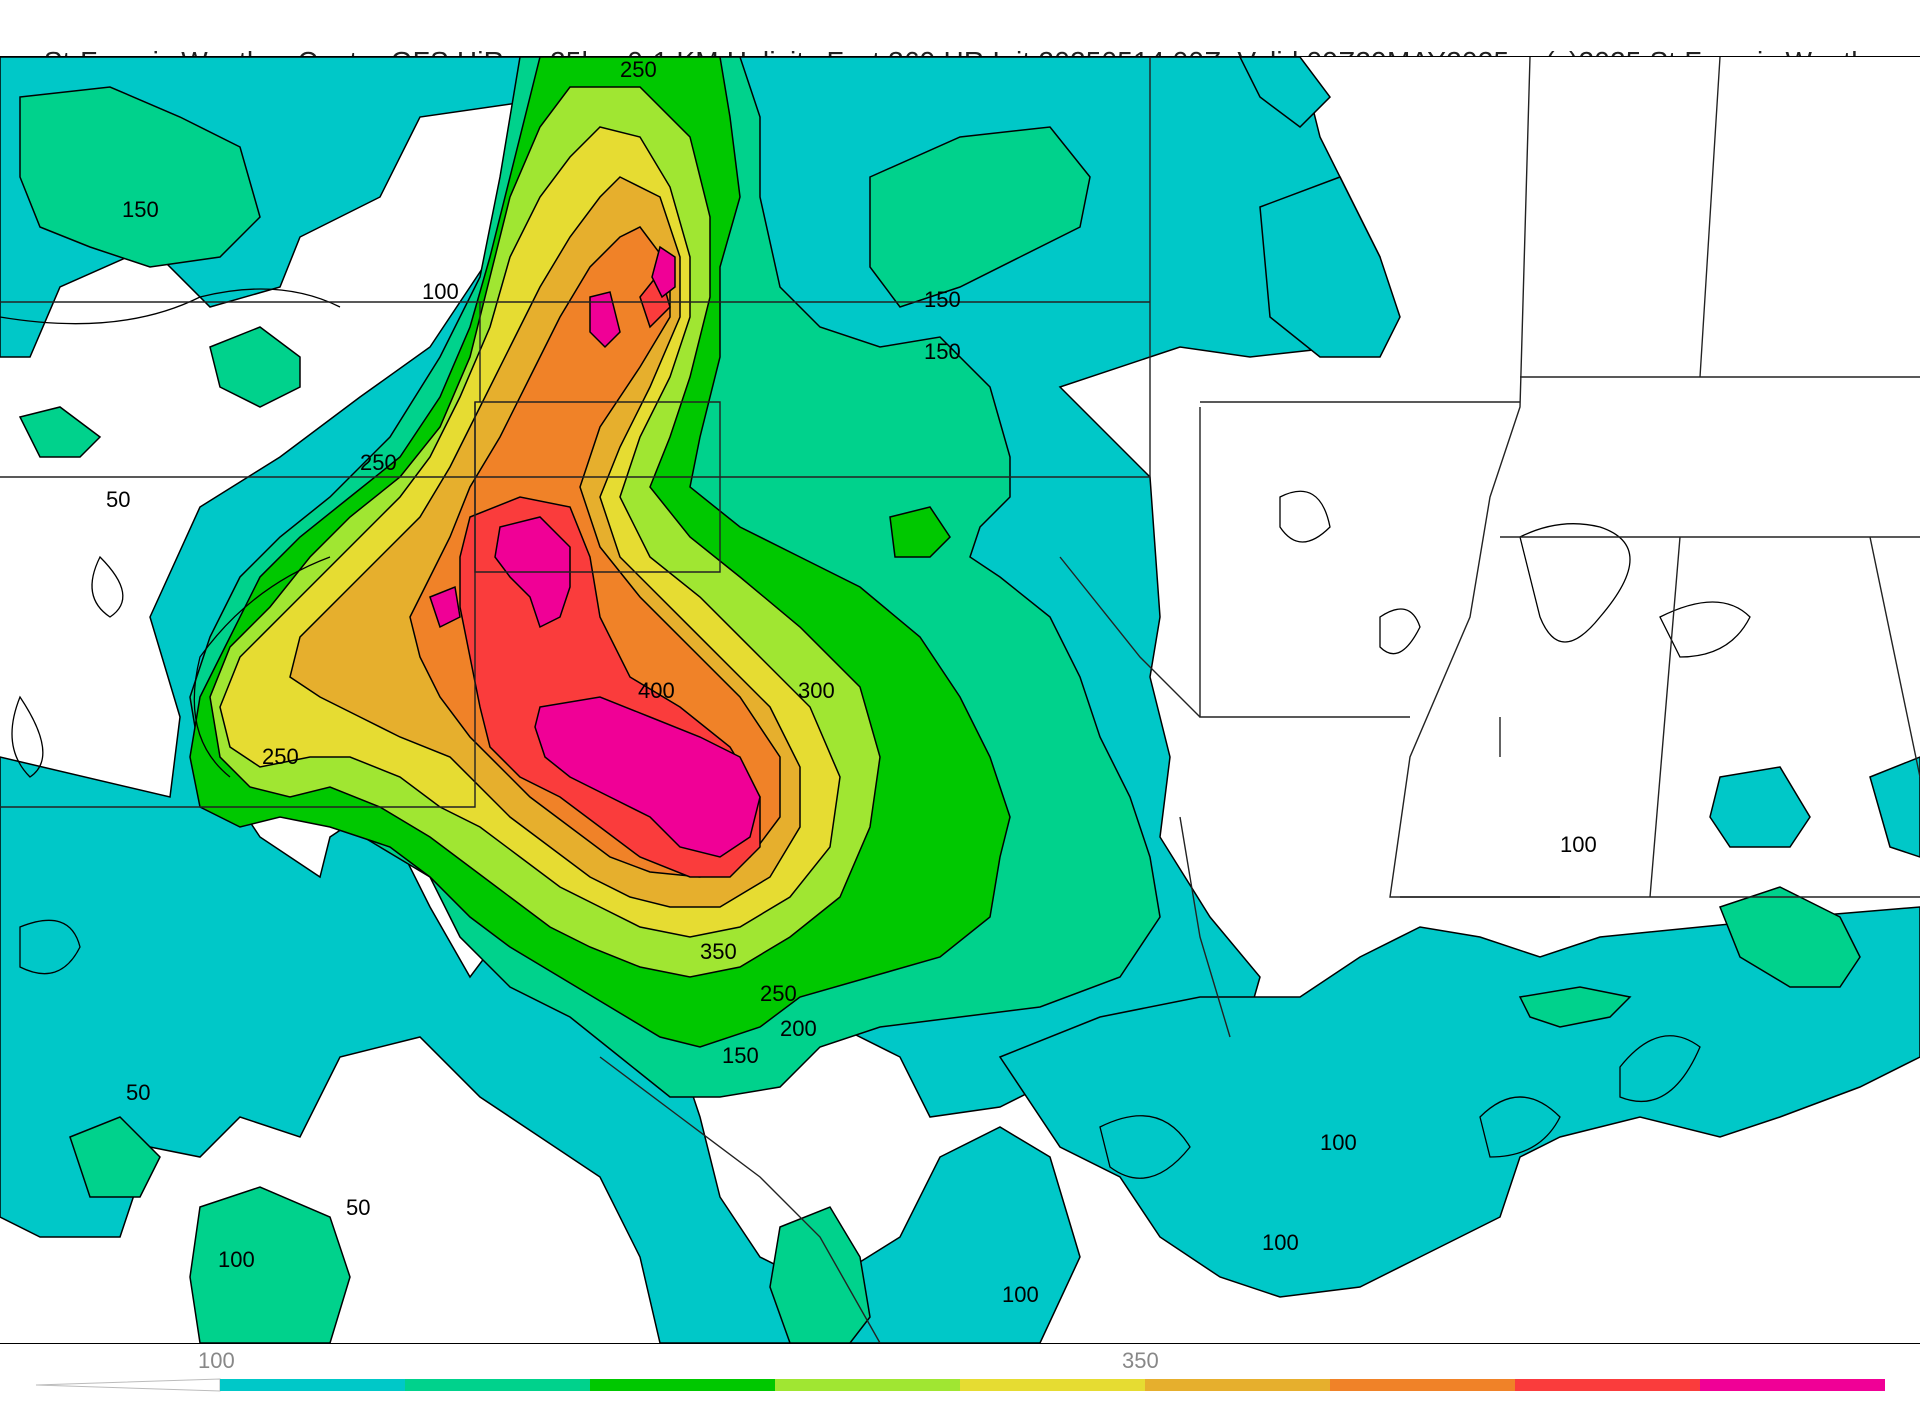 Image resolution: width=1920 pixels, height=1405 pixels. What do you see at coordinates (1792, 1385) in the screenshot?
I see `legend-right-arrow` at bounding box center [1792, 1385].